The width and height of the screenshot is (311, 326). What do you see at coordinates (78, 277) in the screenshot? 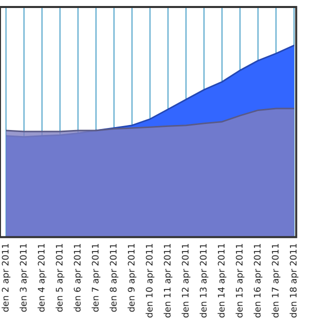
I see `x-tick-label: den 6 apr 2011` at bounding box center [78, 277].